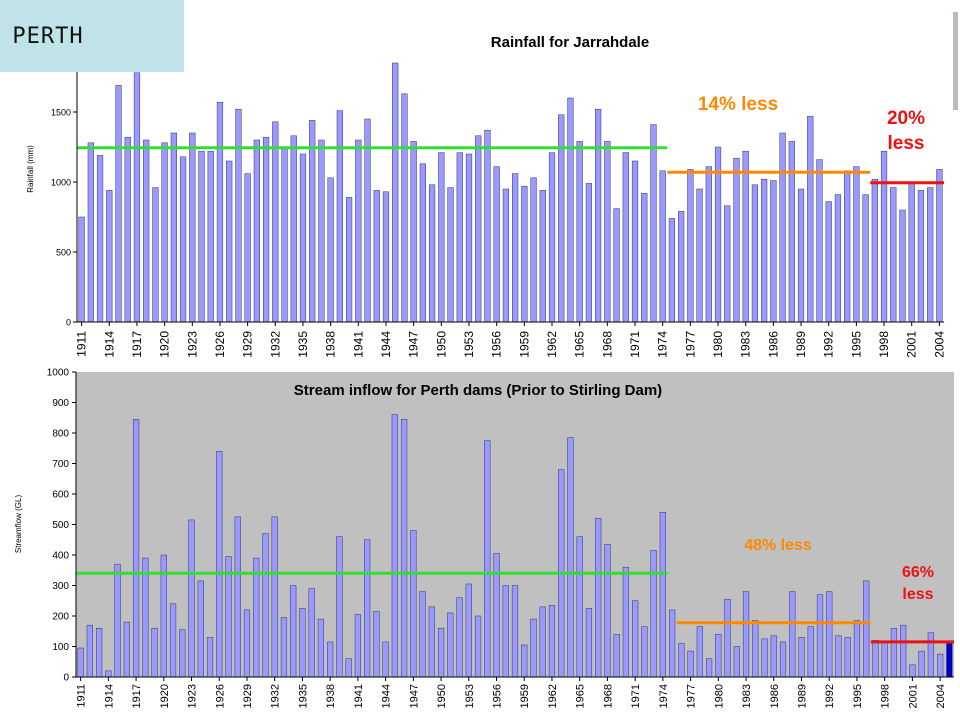  I want to click on rainfall-bar-1959, so click(524, 254).